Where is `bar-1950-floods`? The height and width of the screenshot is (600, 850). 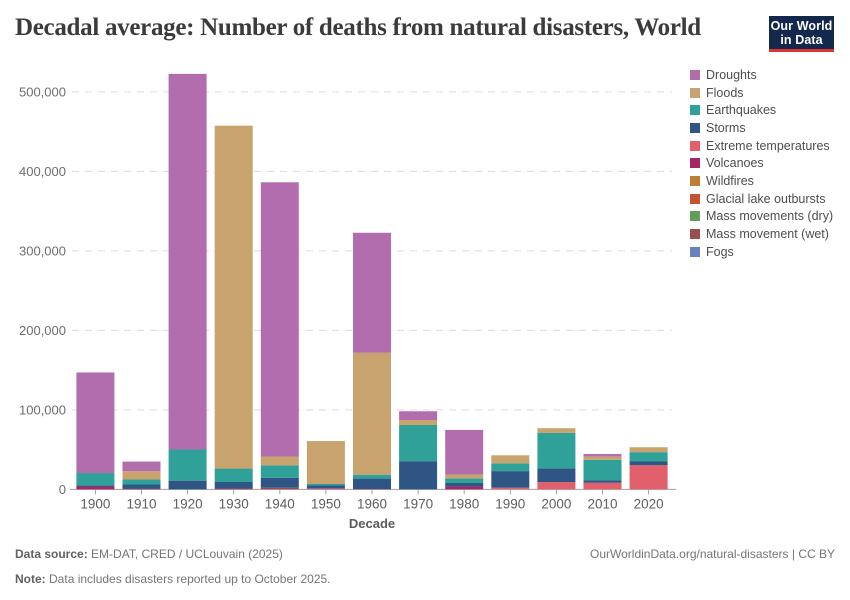
bar-1950-floods is located at coordinates (325, 462).